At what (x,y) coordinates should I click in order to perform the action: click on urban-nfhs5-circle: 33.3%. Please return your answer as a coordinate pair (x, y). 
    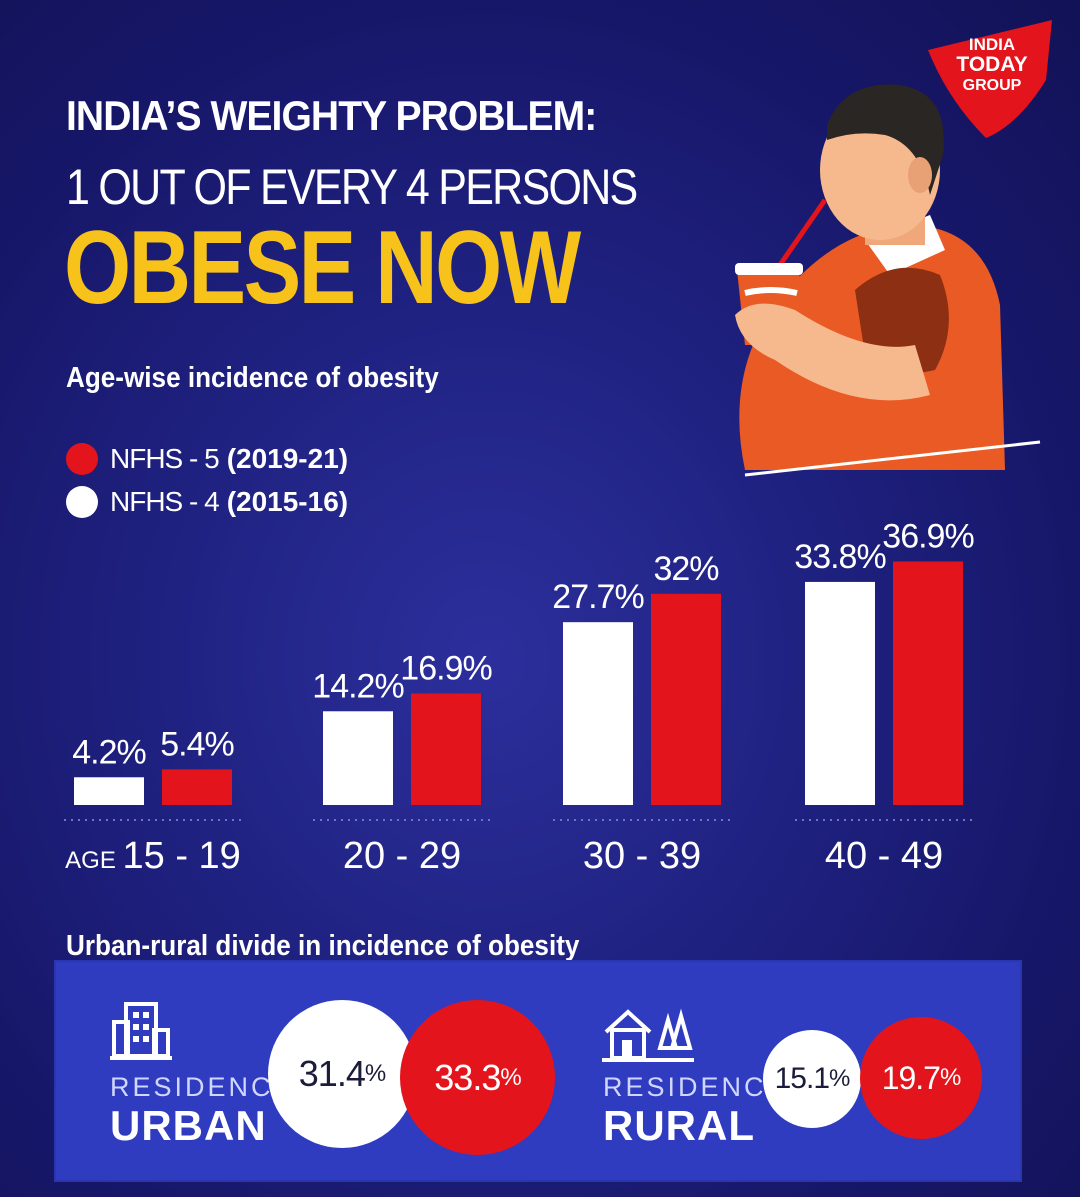
    Looking at the image, I should click on (477, 1077).